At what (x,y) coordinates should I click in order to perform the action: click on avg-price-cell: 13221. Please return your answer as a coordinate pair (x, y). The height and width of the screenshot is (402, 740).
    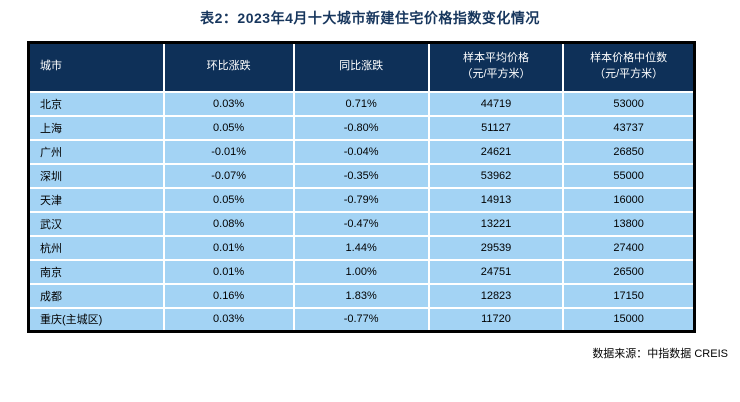
    Looking at the image, I should click on (496, 223).